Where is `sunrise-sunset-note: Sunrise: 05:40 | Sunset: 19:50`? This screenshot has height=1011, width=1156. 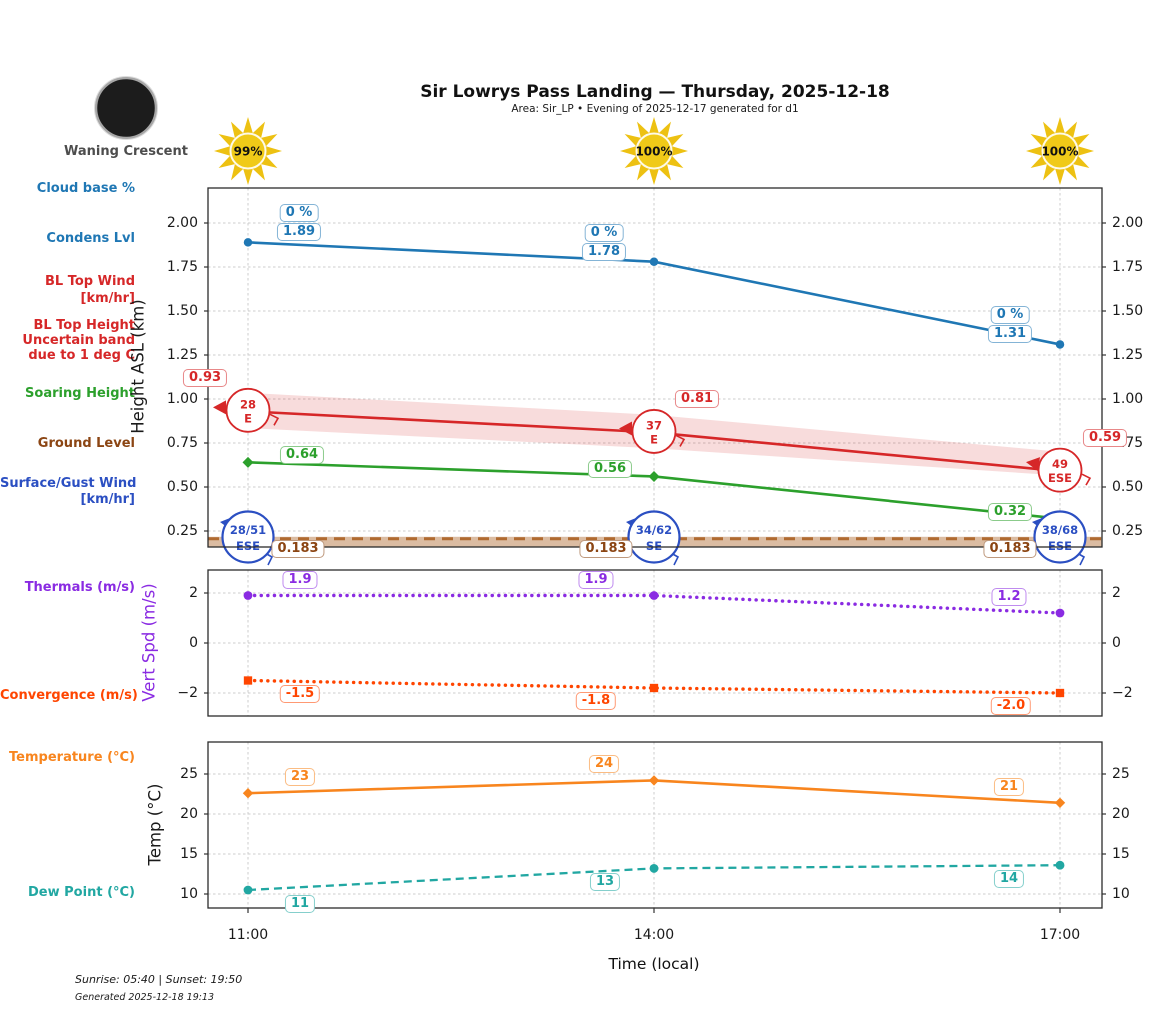 sunrise-sunset-note: Sunrise: 05:40 | Sunset: 19:50 is located at coordinates (159, 979).